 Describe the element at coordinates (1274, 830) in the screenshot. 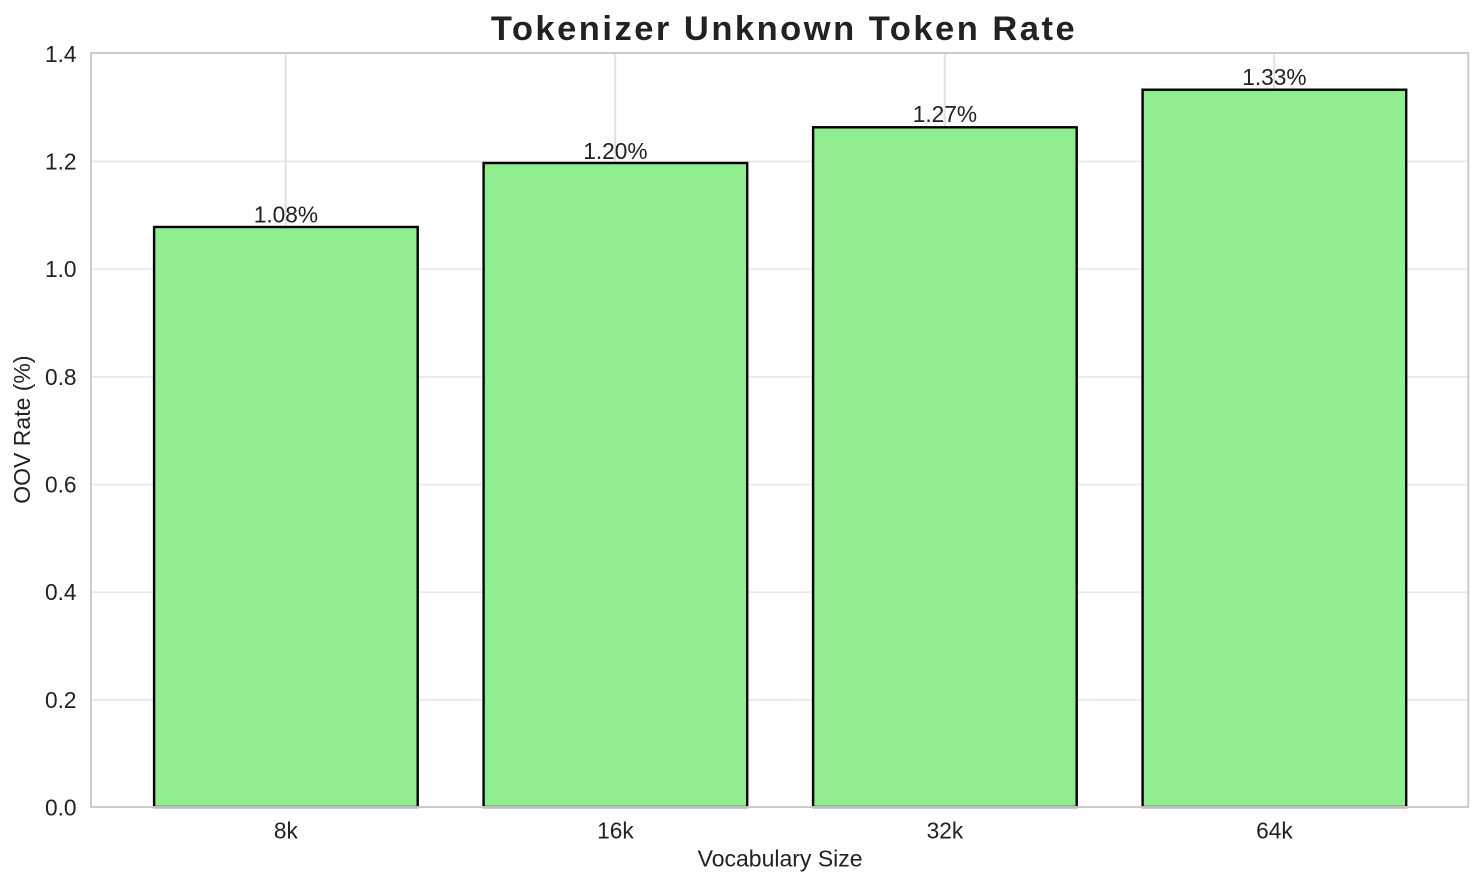

I see `svg-text: 64k` at that location.